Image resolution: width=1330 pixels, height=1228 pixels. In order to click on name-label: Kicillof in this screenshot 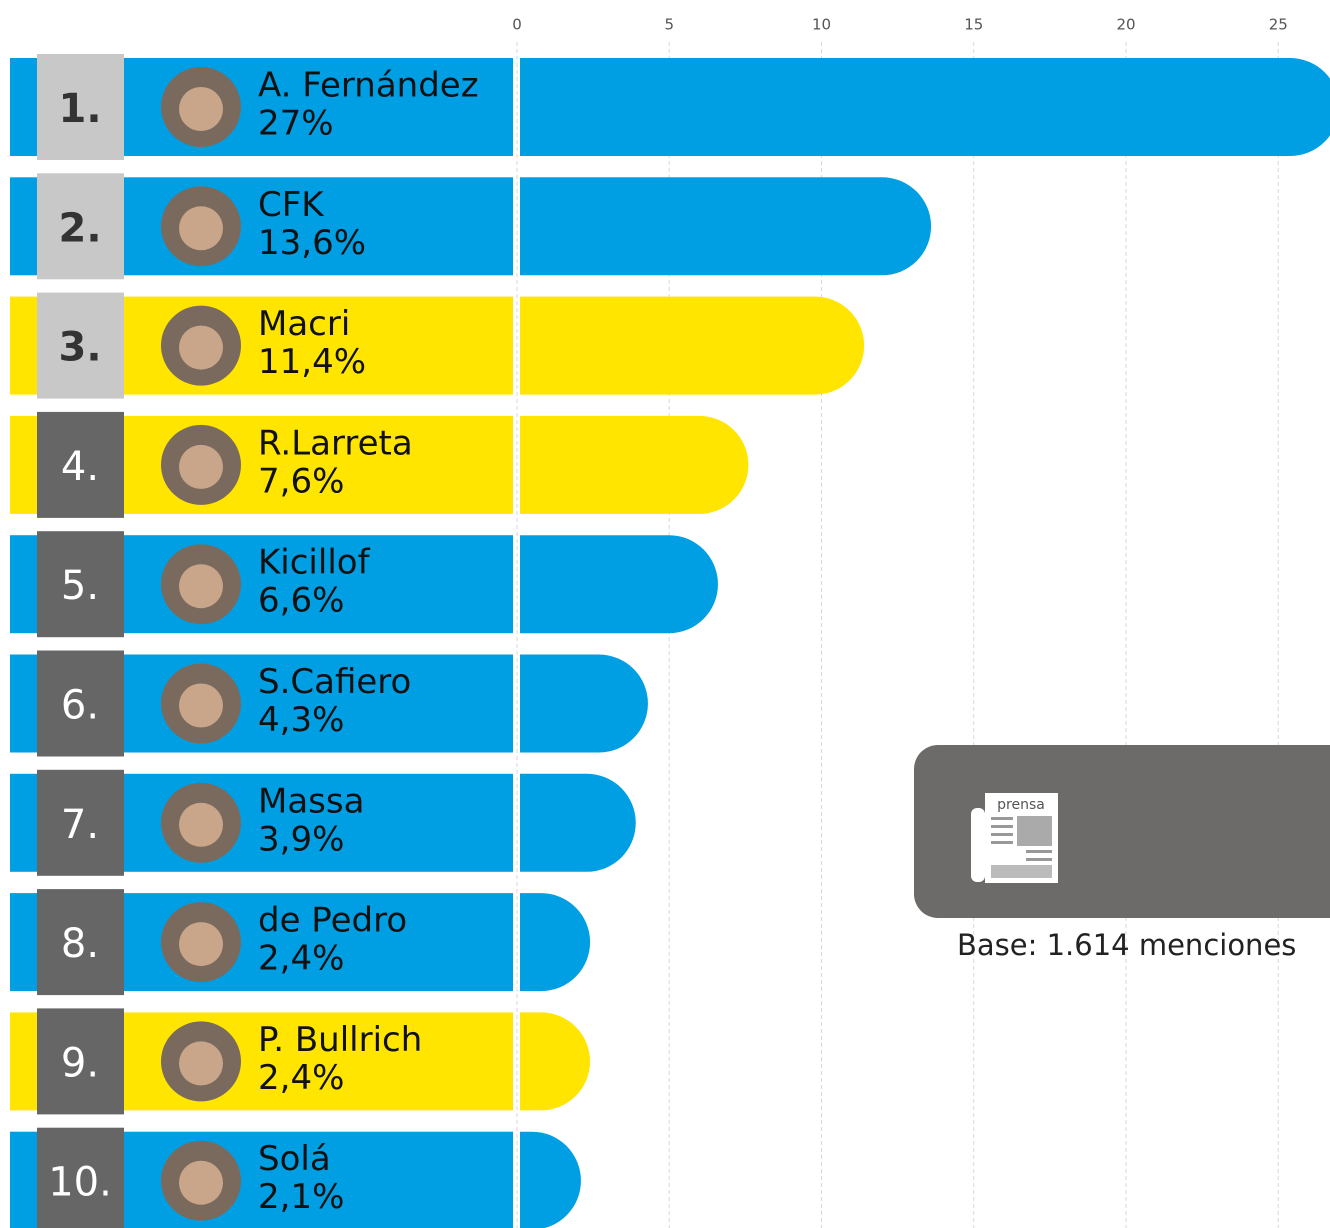, I will do `click(314, 563)`.